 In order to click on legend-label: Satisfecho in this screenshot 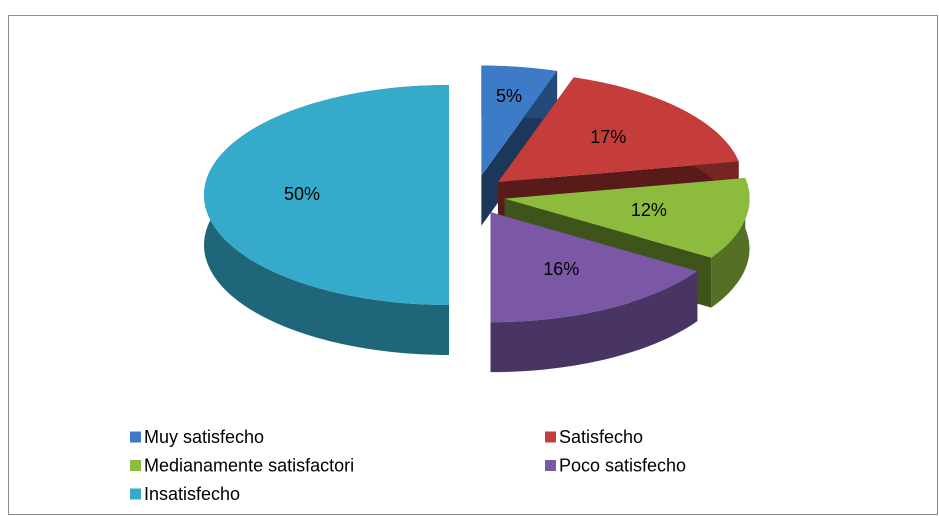, I will do `click(601, 437)`.